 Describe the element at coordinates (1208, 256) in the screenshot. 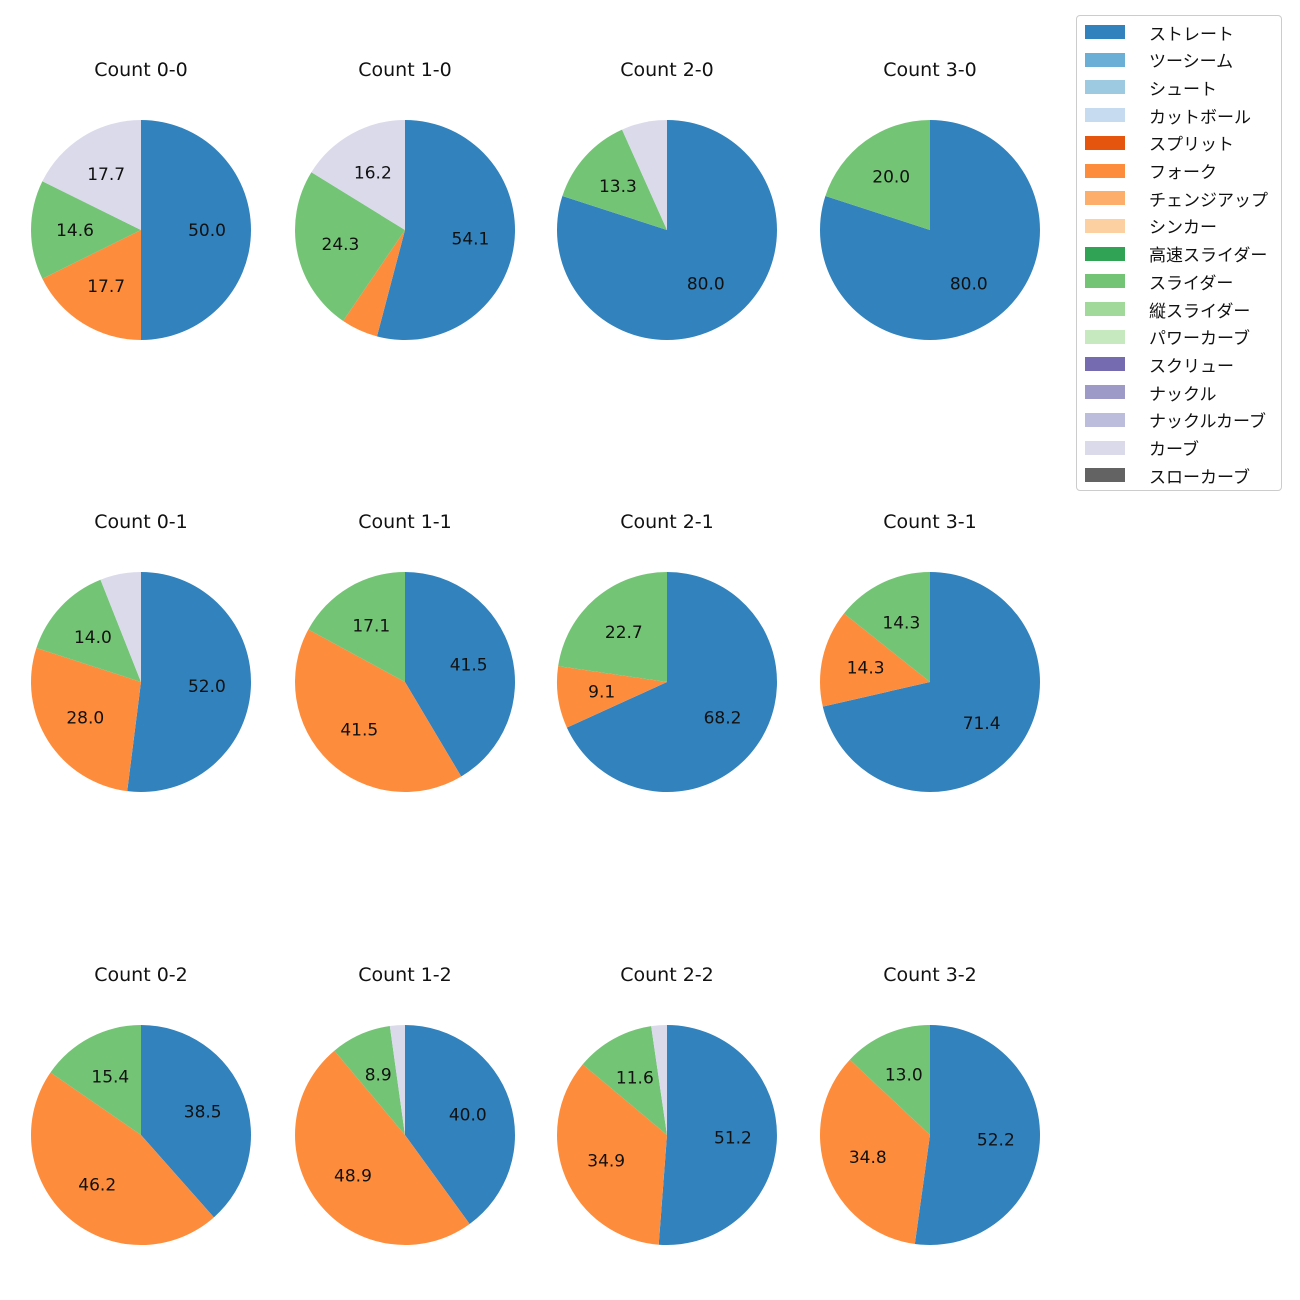

I see `legend-label: 高速スライダー` at that location.